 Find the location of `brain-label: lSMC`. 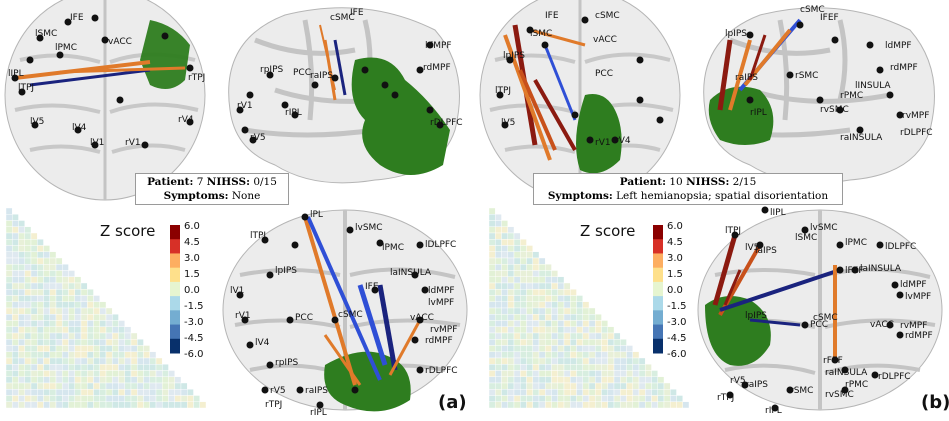

brain-label: lSMC is located at coordinates (541, 34).